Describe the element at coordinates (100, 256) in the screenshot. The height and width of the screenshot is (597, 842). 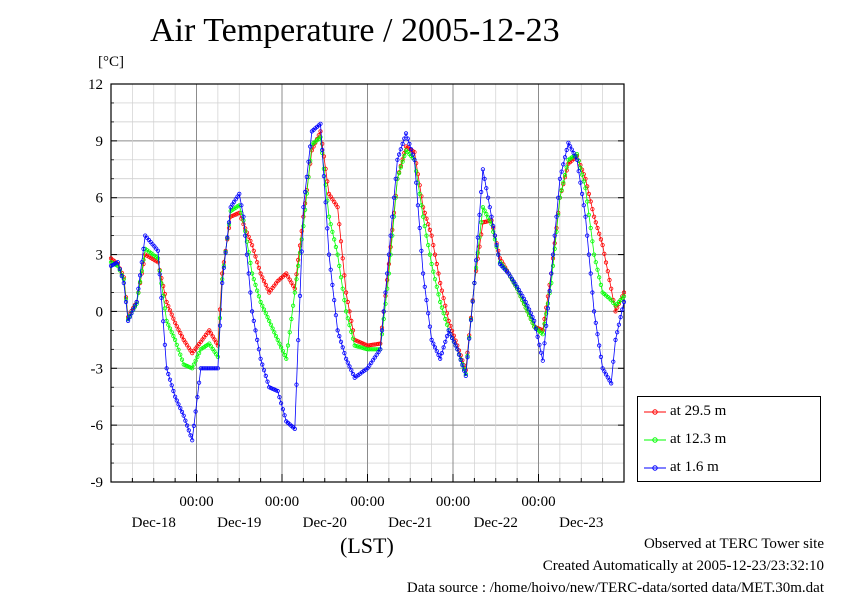
I see `y-tick-label: 3` at that location.